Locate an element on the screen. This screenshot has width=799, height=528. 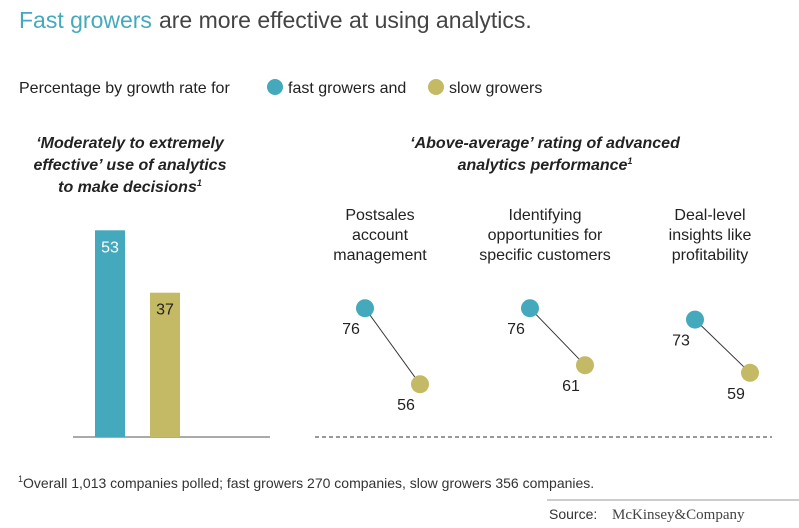
panel-title-line: ‘Above-average’ rating of advanced is located at coordinates (545, 143).